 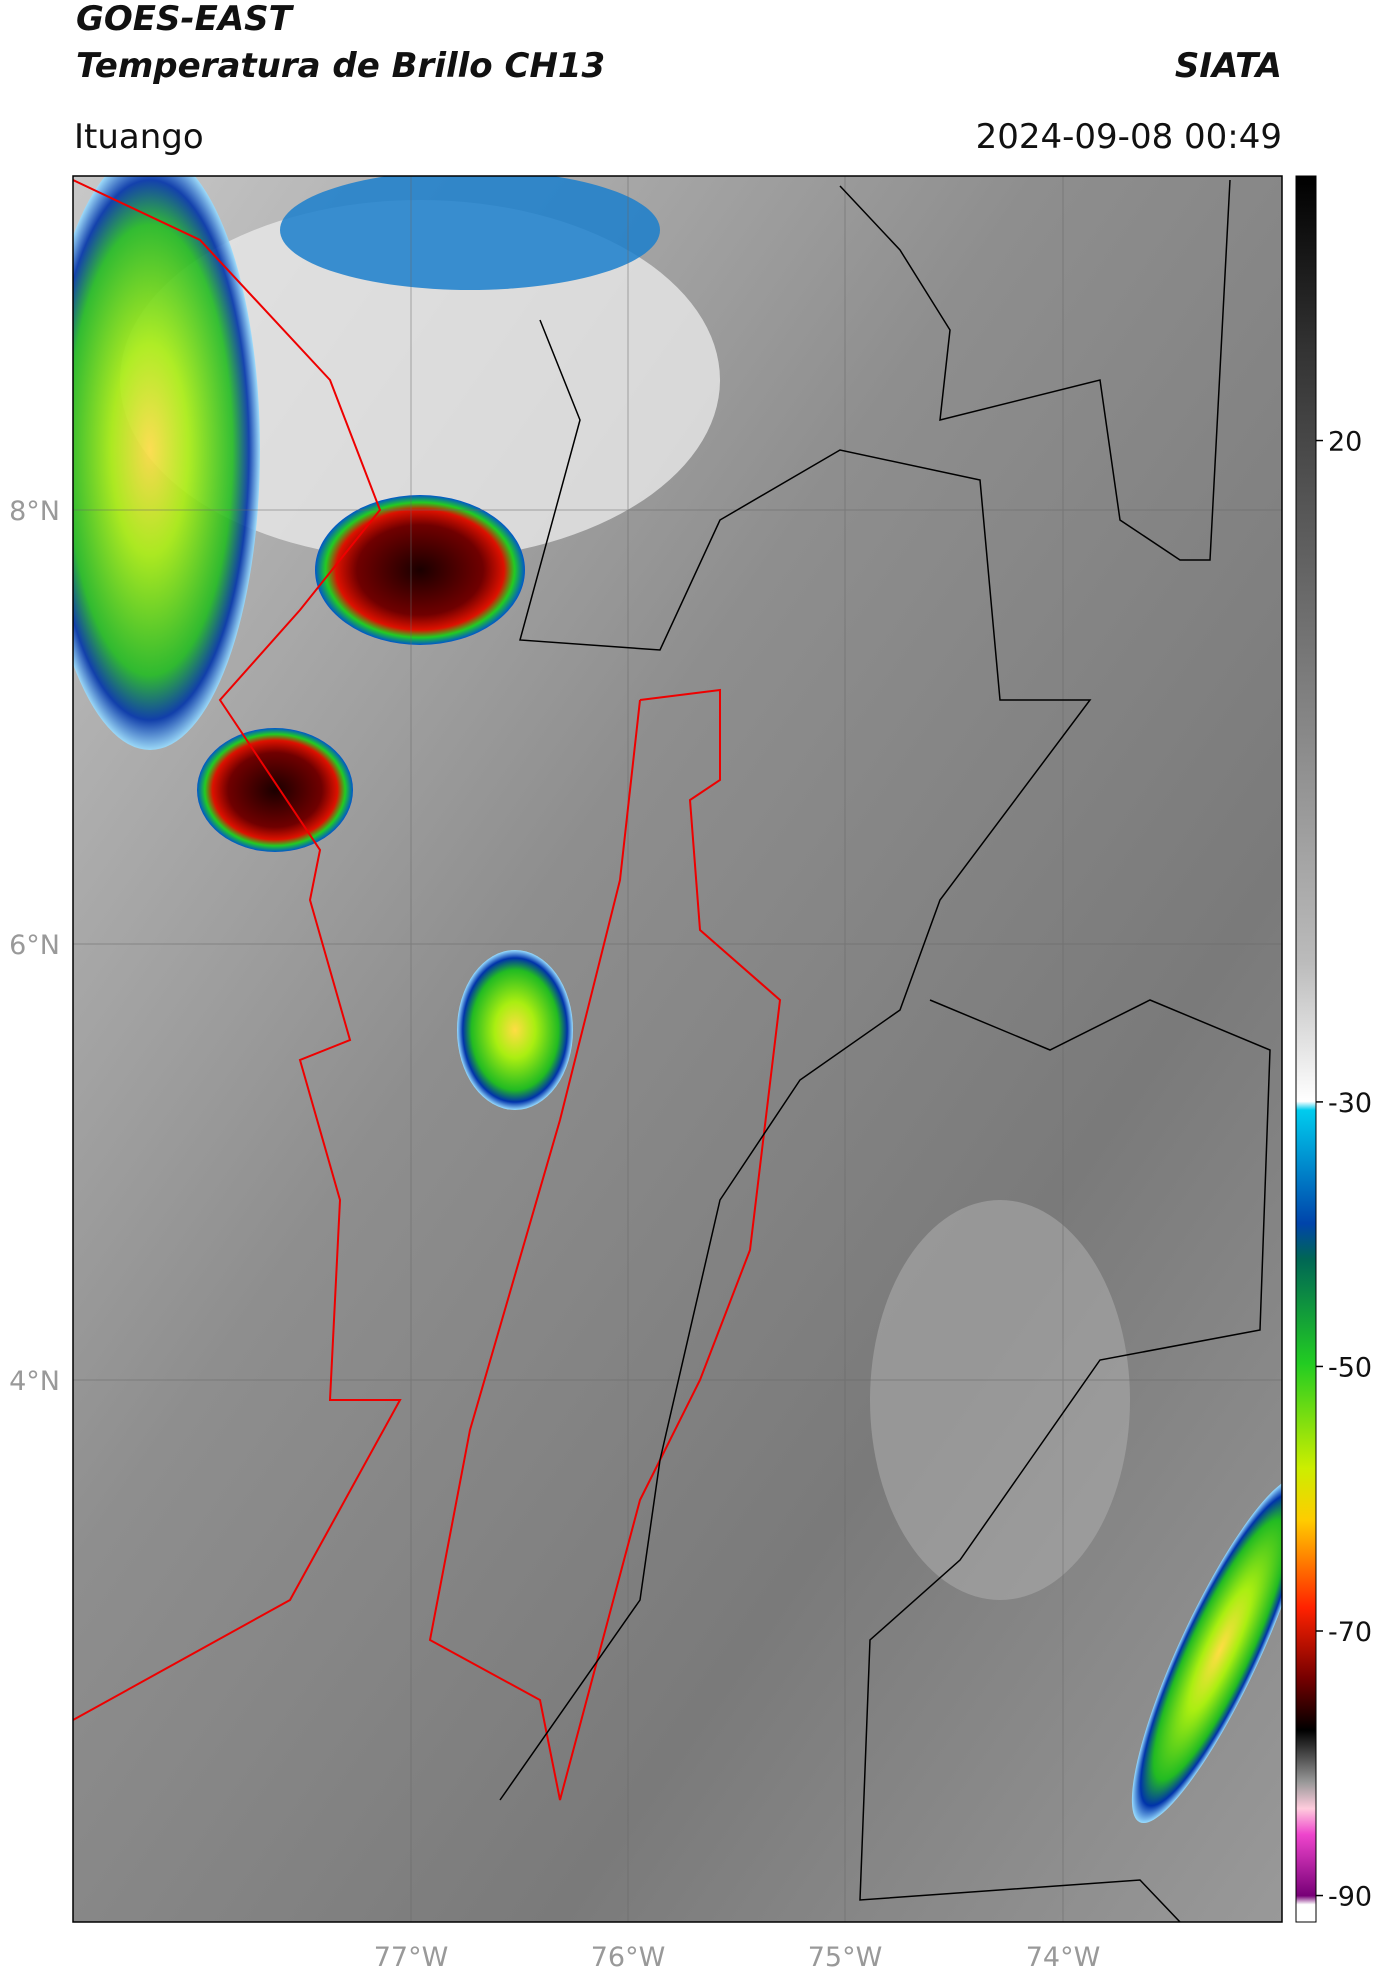 What do you see at coordinates (411, 1957) in the screenshot?
I see `lon-label: 77°W` at bounding box center [411, 1957].